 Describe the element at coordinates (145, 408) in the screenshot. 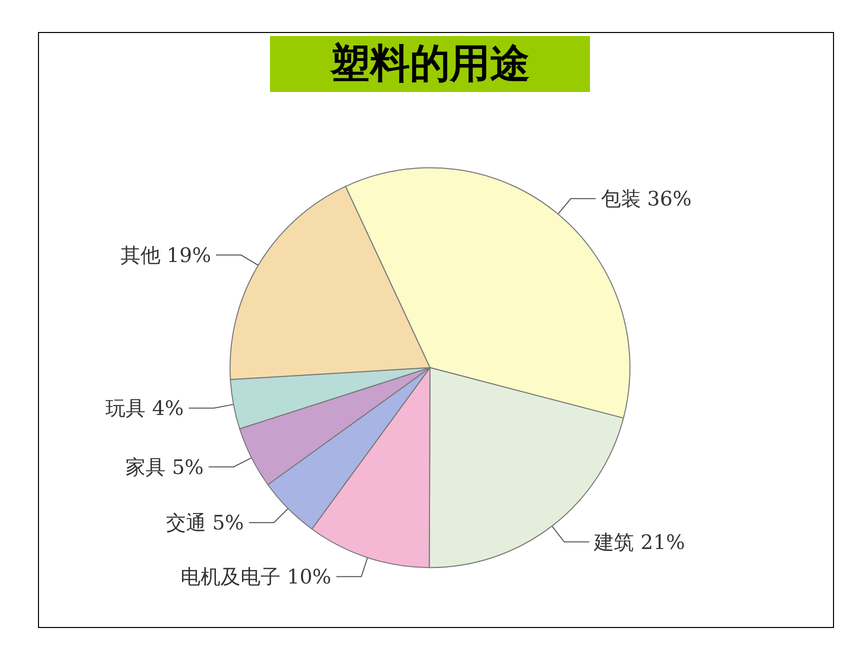

I see `slice-label: 玩具 4%` at that location.